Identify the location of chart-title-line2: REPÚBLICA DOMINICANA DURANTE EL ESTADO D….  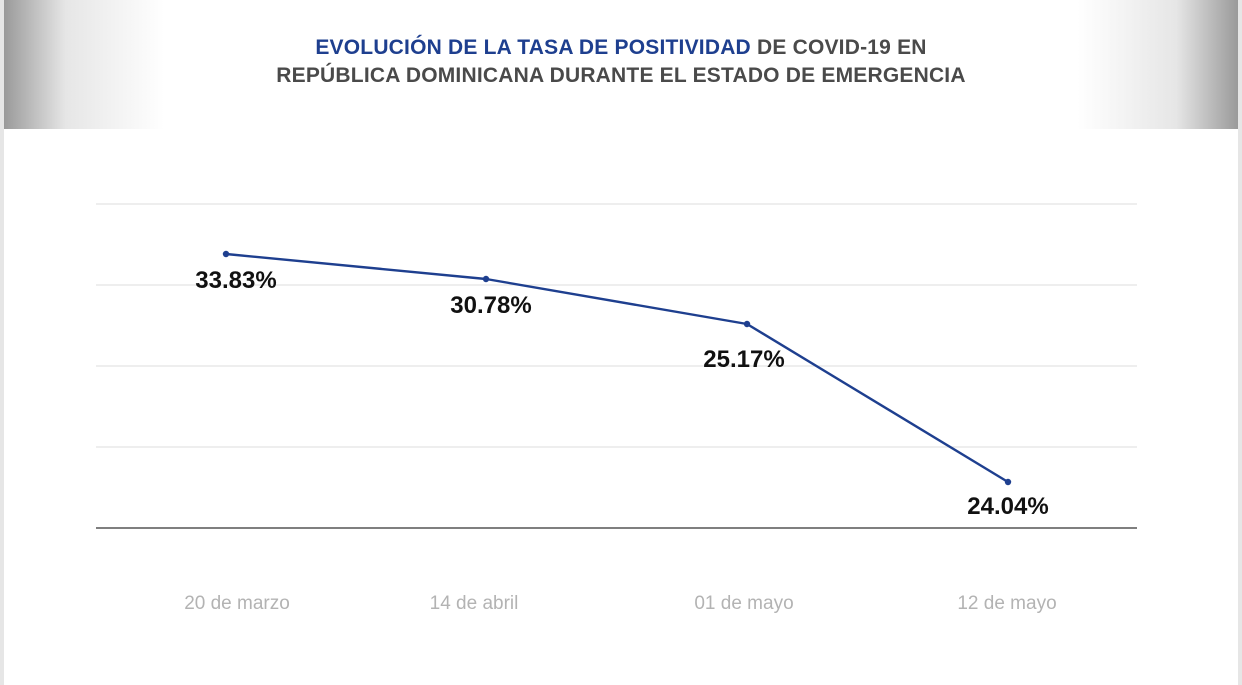
(621, 76).